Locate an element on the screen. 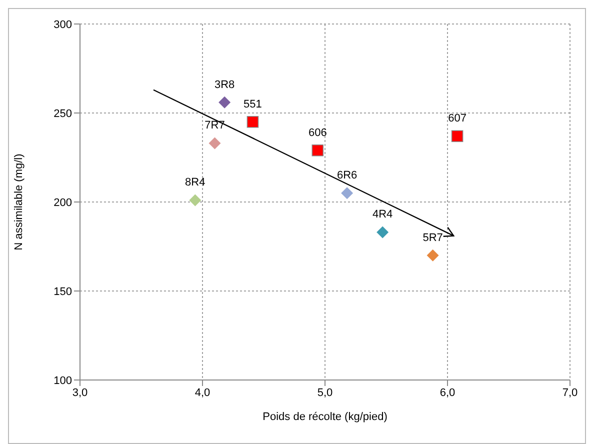  series-label: 6R6 is located at coordinates (347, 176).